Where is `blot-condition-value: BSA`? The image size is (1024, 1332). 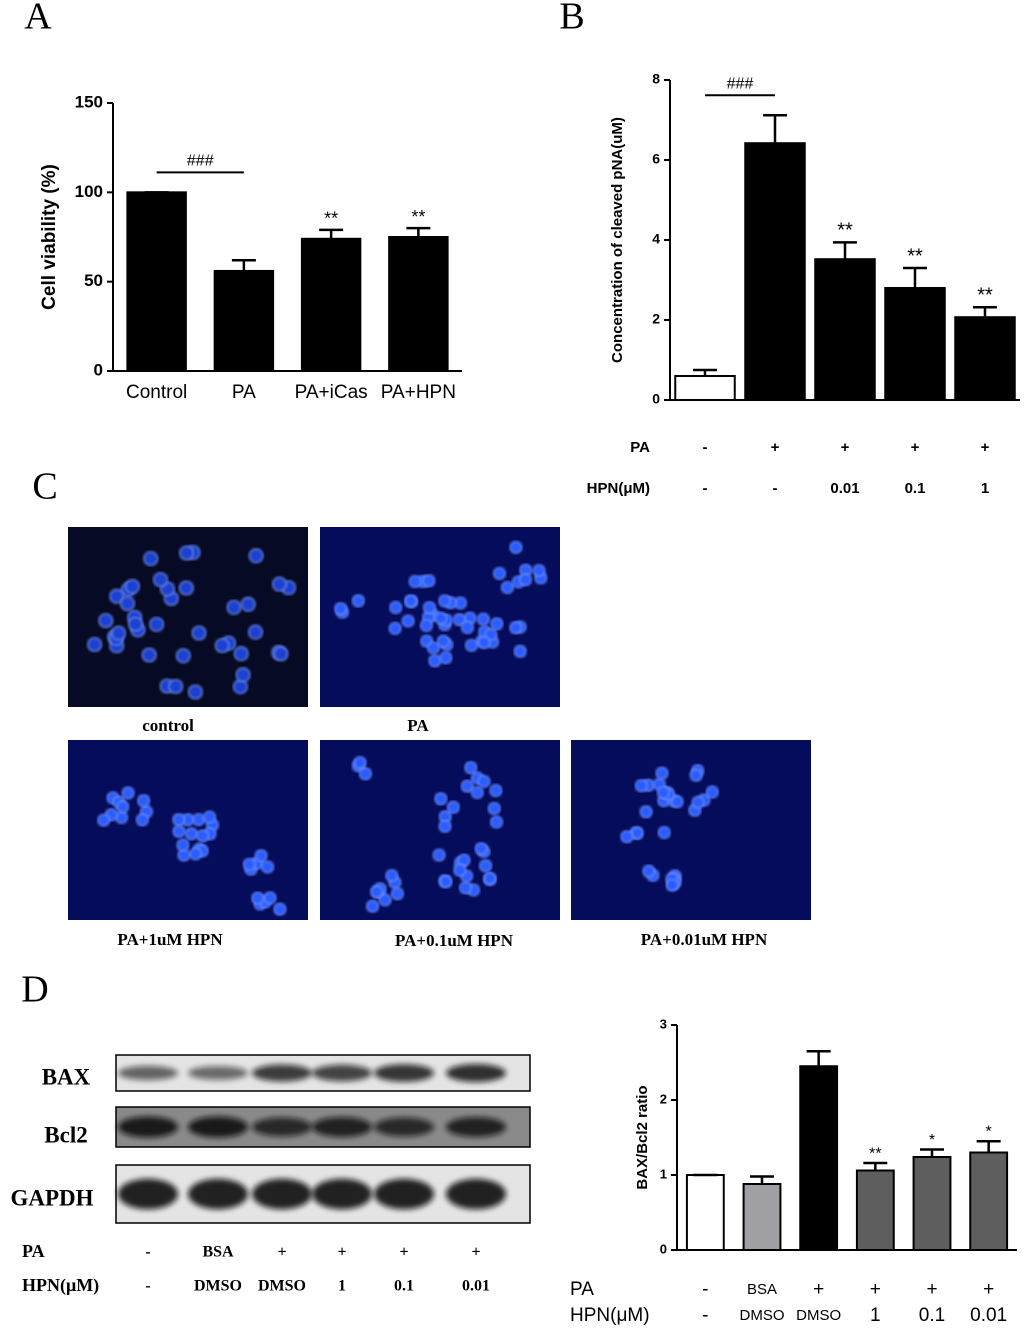 blot-condition-value: BSA is located at coordinates (218, 1252).